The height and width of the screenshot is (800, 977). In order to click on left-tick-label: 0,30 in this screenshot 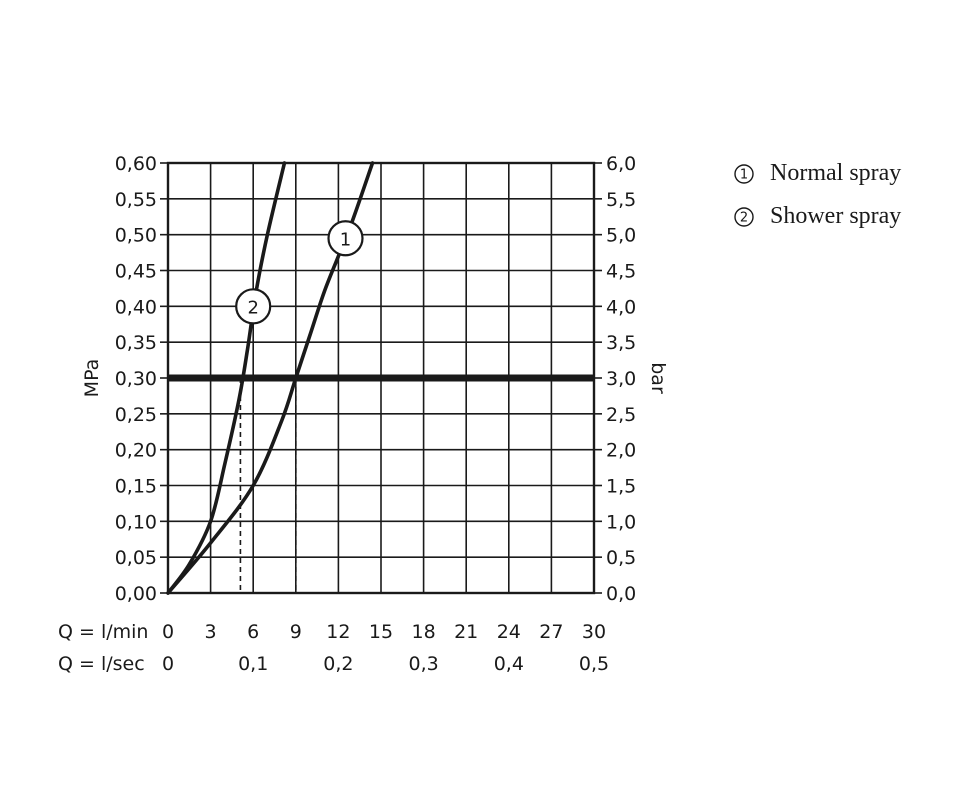, I will do `click(136, 379)`.